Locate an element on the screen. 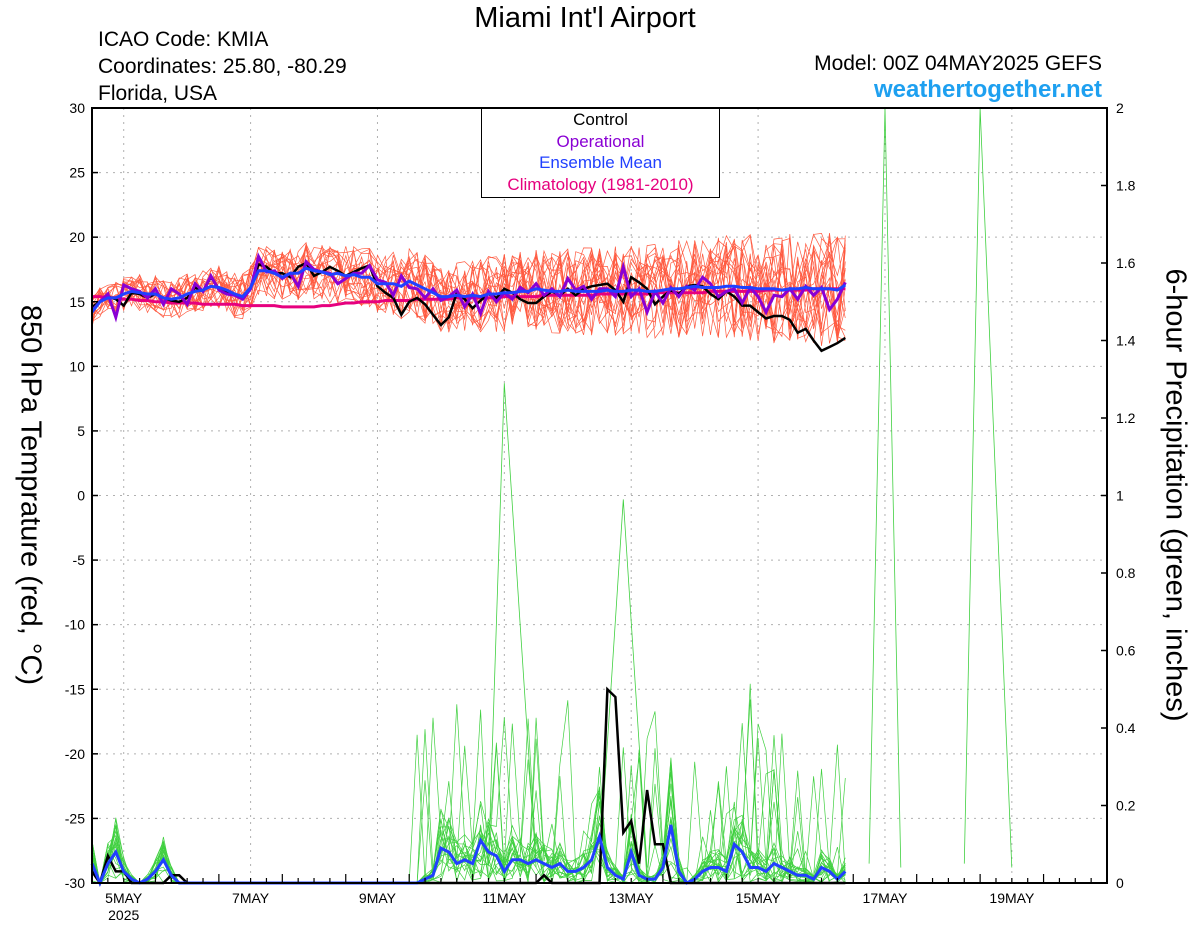  site-link: weathertogether.net is located at coordinates (987, 89).